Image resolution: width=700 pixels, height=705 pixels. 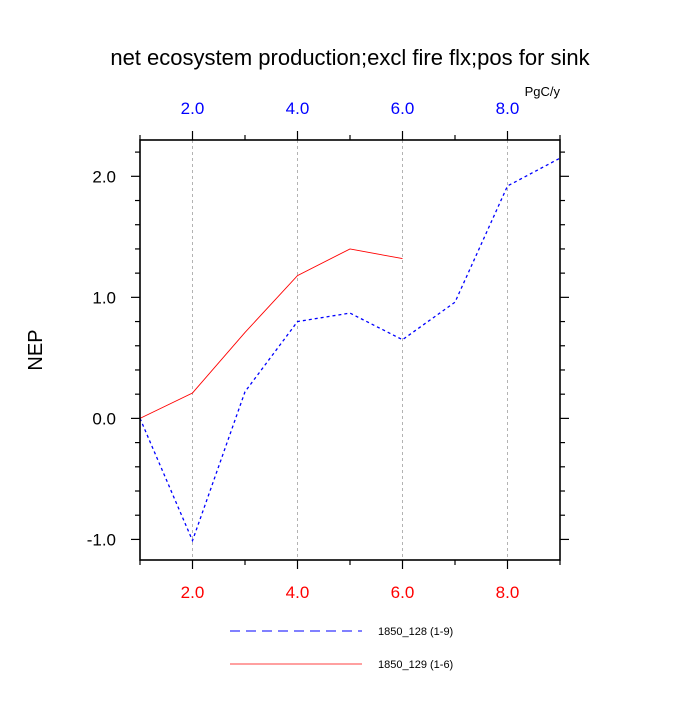 I want to click on y-tick-label: 0.0, so click(x=104, y=418).